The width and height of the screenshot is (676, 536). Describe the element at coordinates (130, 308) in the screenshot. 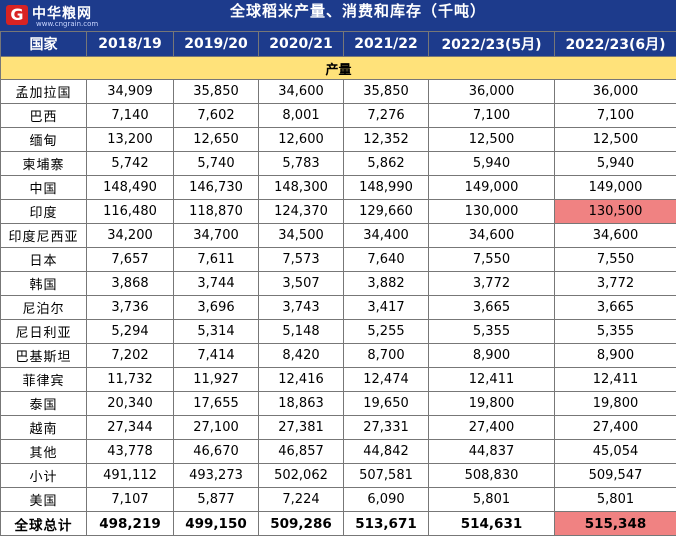

I see `table-cell: 3,736` at that location.